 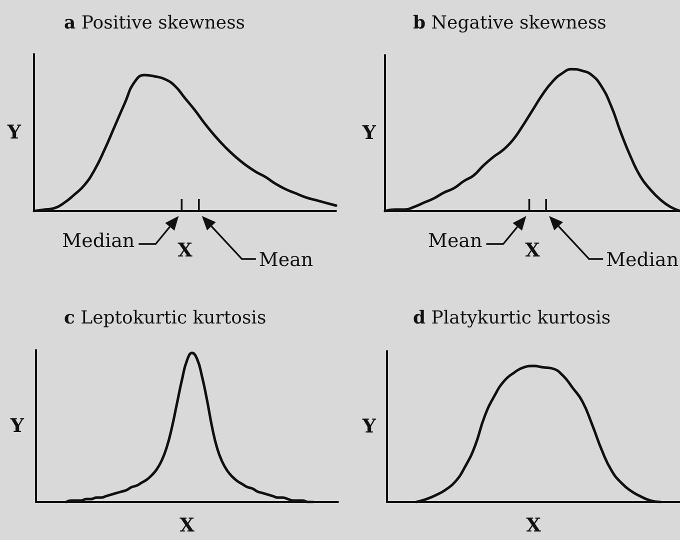 What do you see at coordinates (509, 23) in the screenshot?
I see `chart-title: b Negative skewness` at bounding box center [509, 23].